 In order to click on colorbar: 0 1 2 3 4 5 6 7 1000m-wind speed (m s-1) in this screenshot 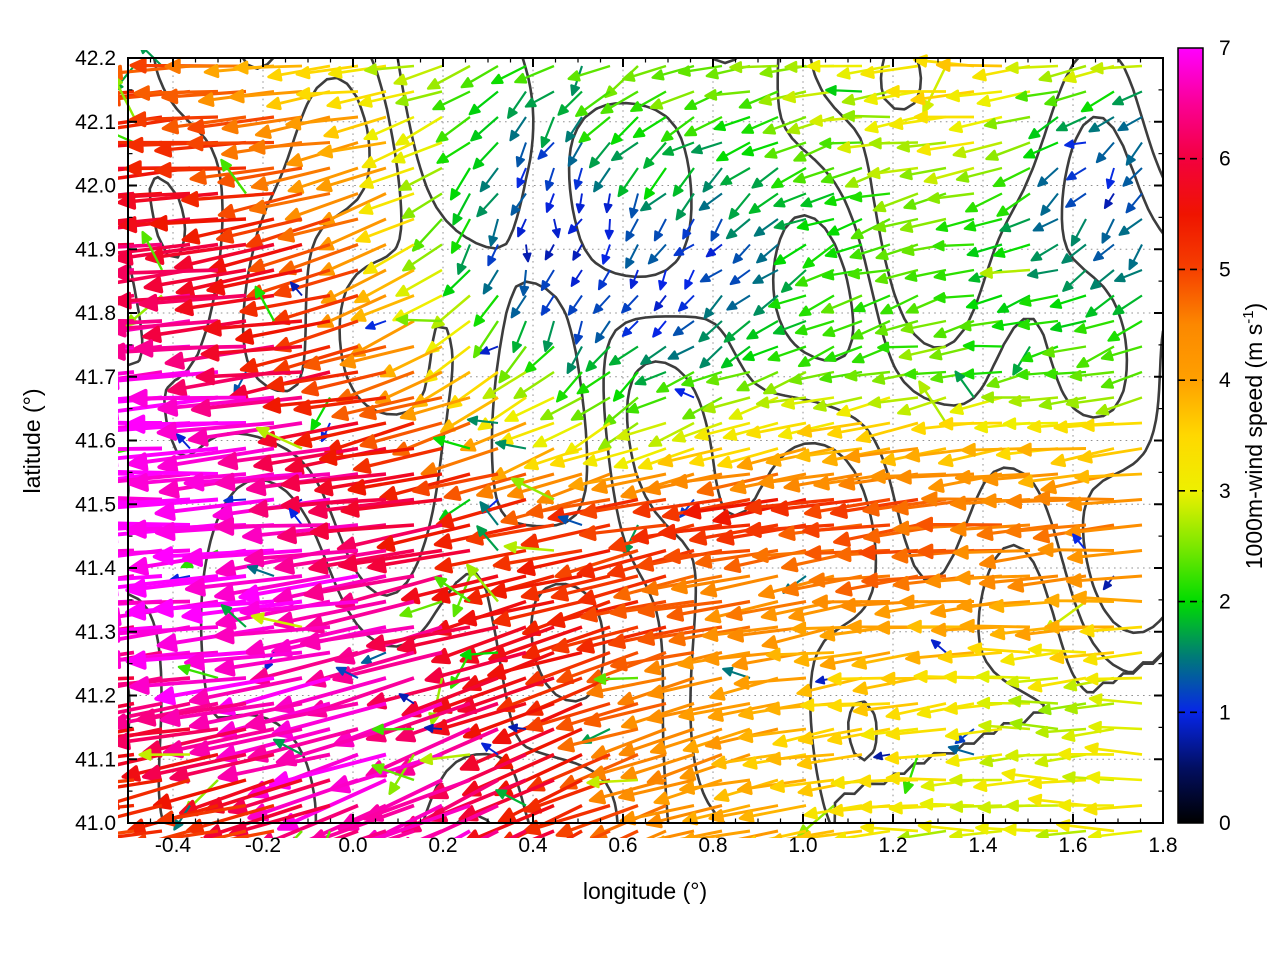, I will do `click(1222, 436)`.